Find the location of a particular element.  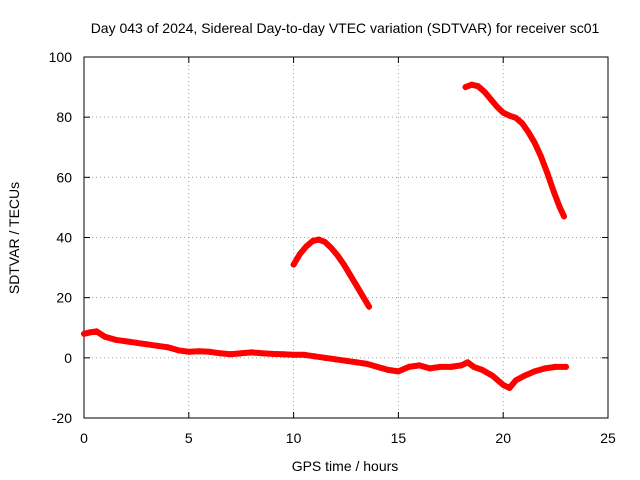

x-tick-label: 5 is located at coordinates (189, 438).